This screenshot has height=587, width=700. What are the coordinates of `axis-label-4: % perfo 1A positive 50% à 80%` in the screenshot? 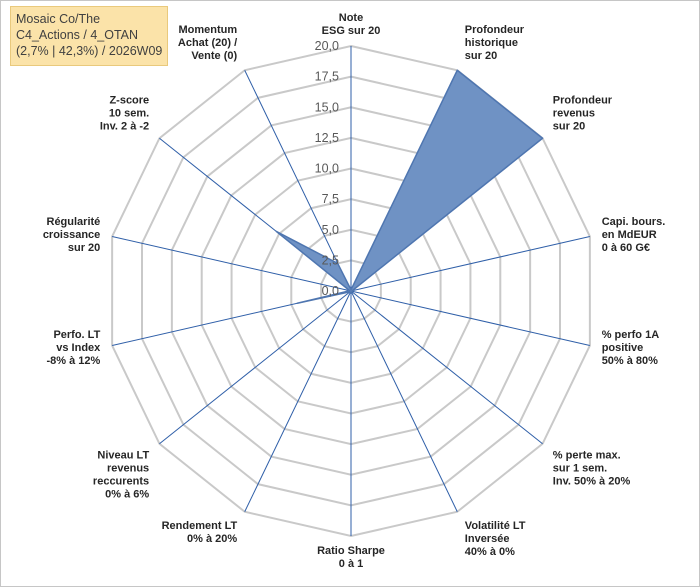 It's located at (631, 348).